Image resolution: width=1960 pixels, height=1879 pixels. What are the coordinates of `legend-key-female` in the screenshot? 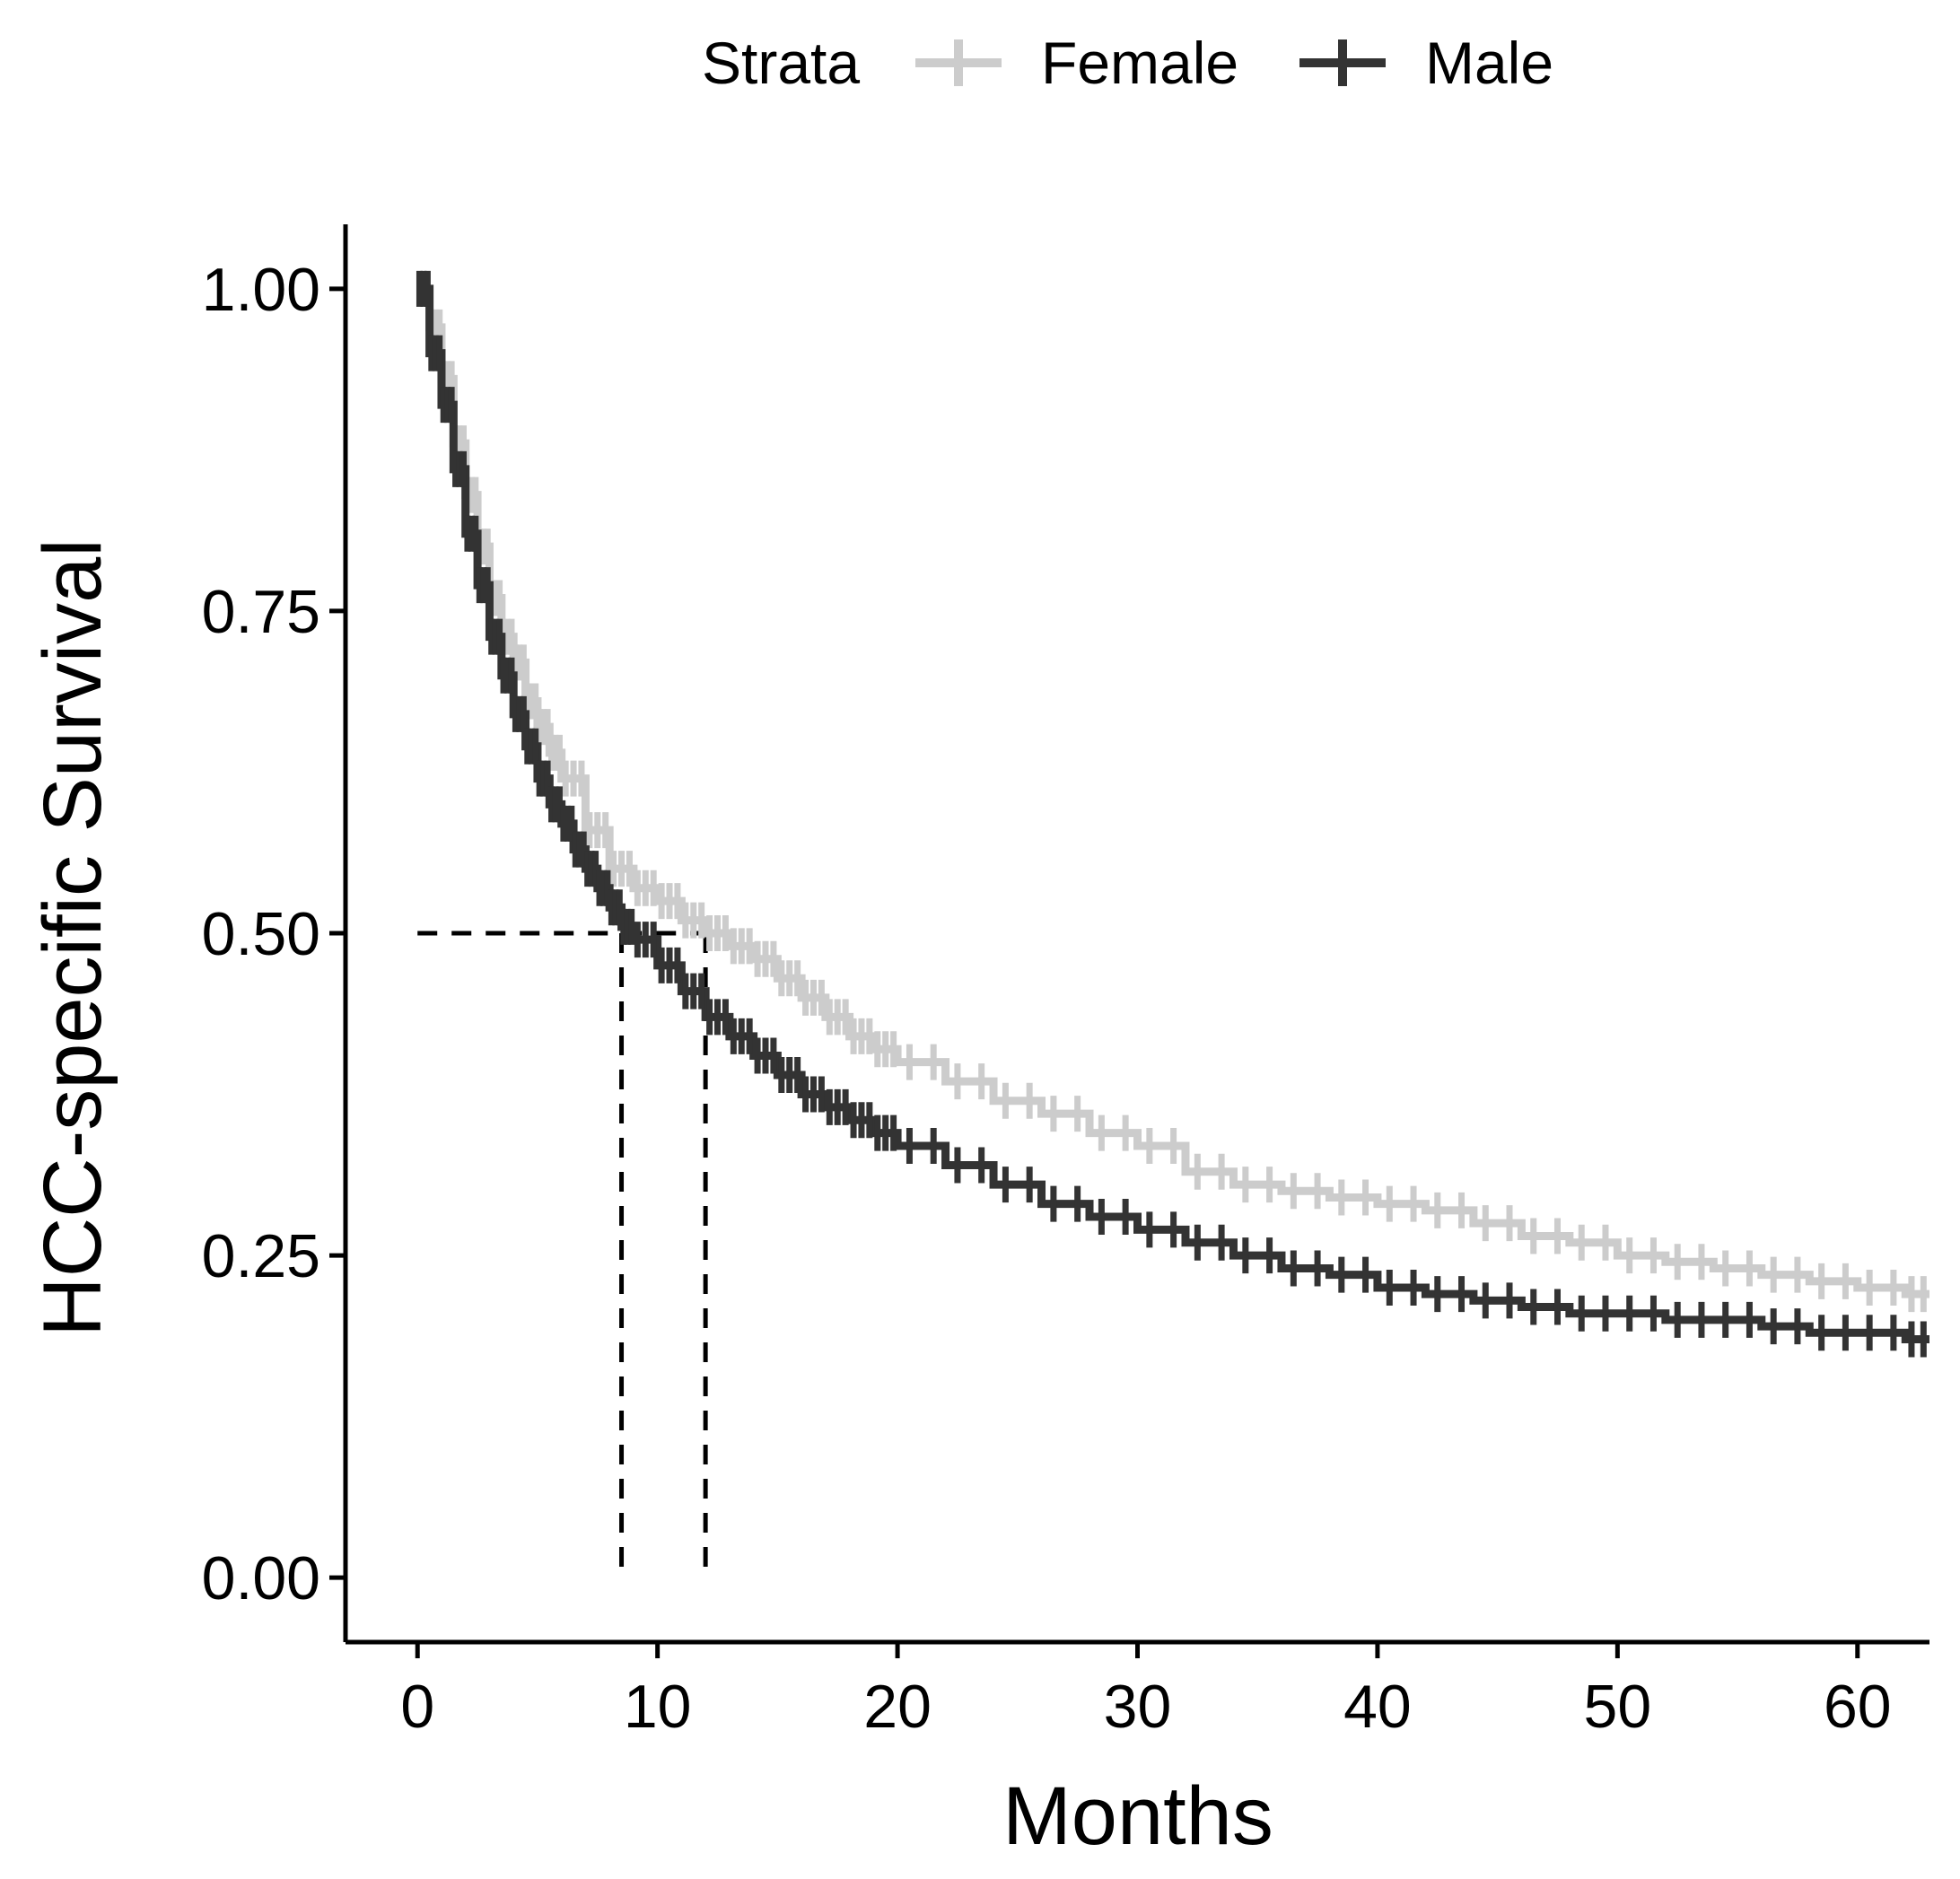 It's located at (959, 62).